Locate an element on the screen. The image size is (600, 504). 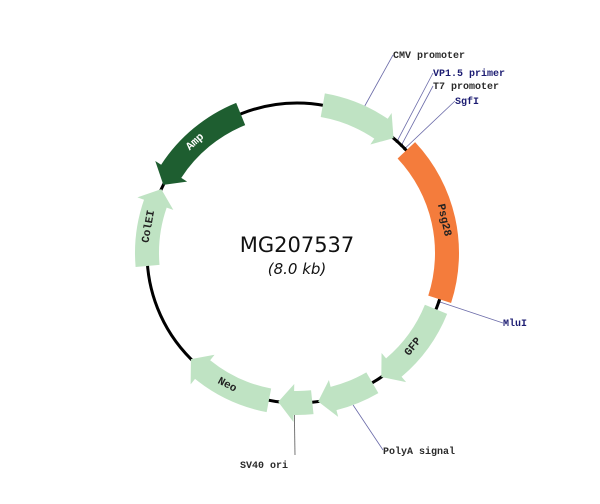
feature-cole1 is located at coordinates (154, 228).